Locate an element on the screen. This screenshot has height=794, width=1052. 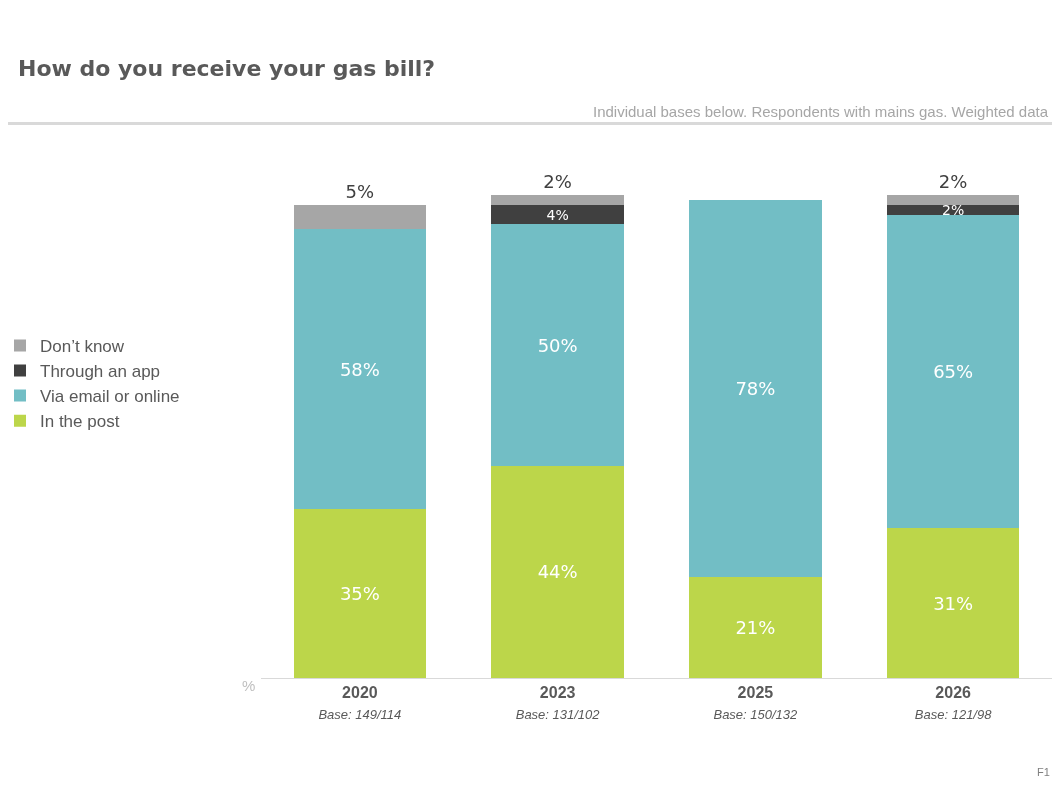
chart-title: How do you receive your gas bill? is located at coordinates (227, 68).